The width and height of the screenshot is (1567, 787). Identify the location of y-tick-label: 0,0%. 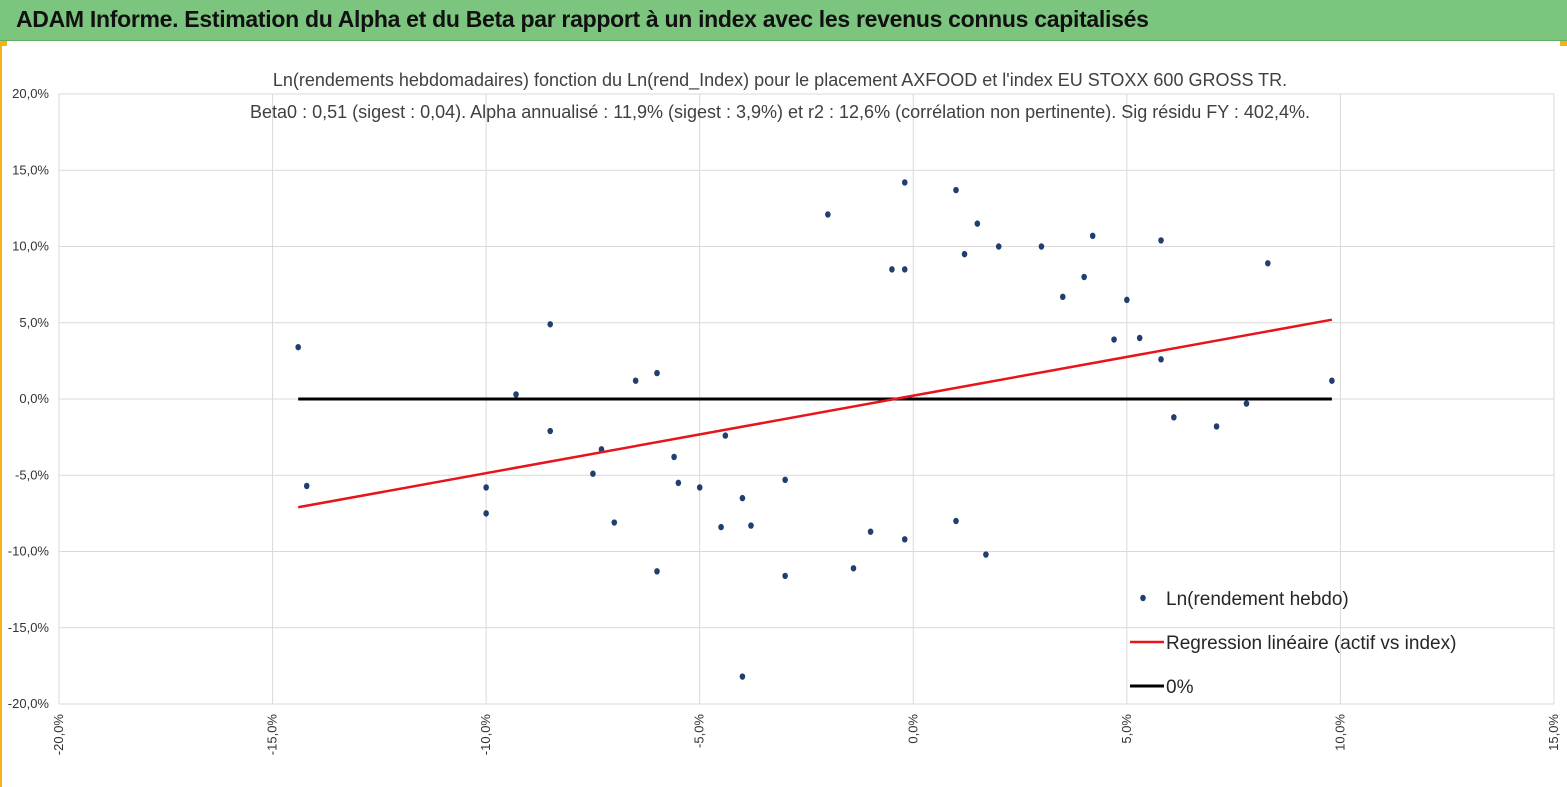
(34, 398).